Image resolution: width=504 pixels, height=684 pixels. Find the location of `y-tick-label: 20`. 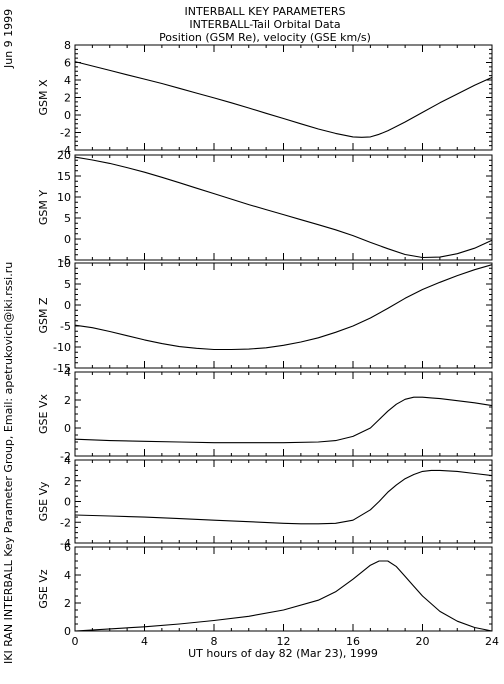

y-tick-label: 20 is located at coordinates (64, 155).